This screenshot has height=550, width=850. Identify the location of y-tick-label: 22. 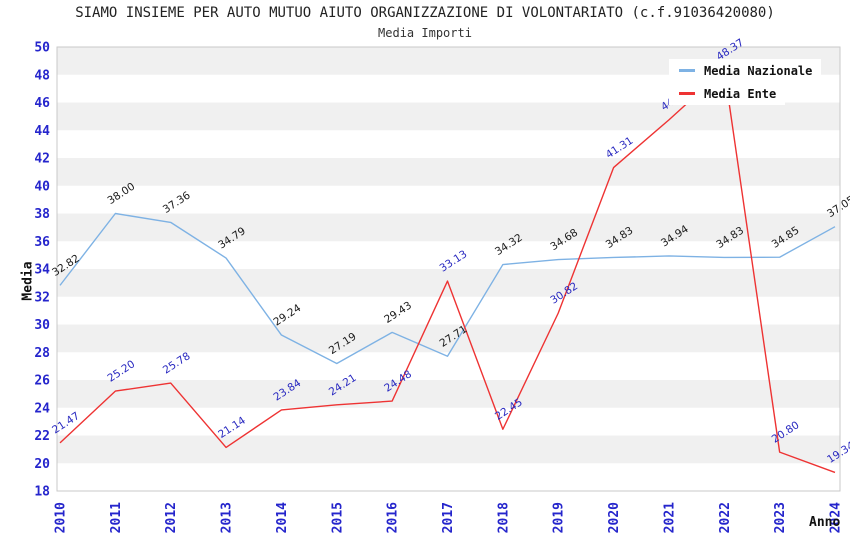
(42, 436).